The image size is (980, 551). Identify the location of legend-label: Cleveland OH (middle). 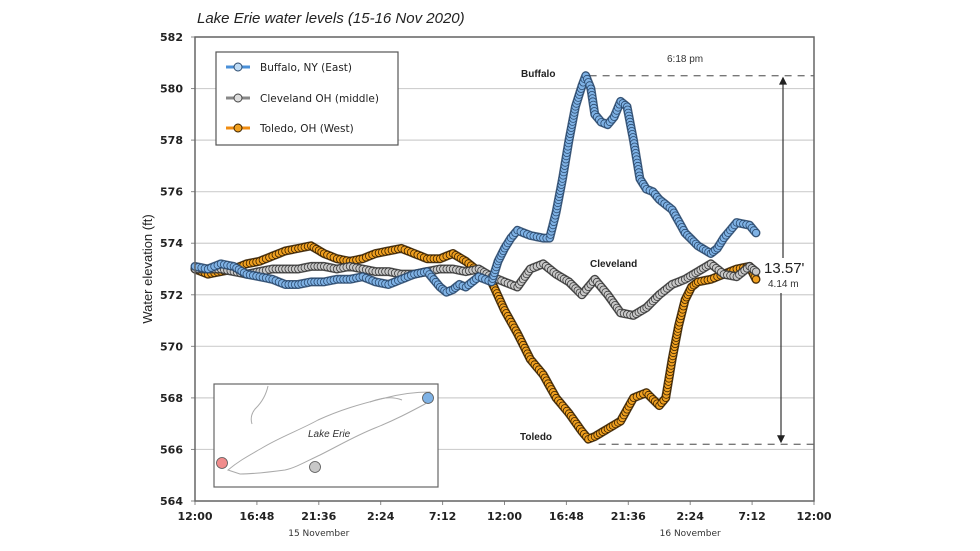
(319, 99).